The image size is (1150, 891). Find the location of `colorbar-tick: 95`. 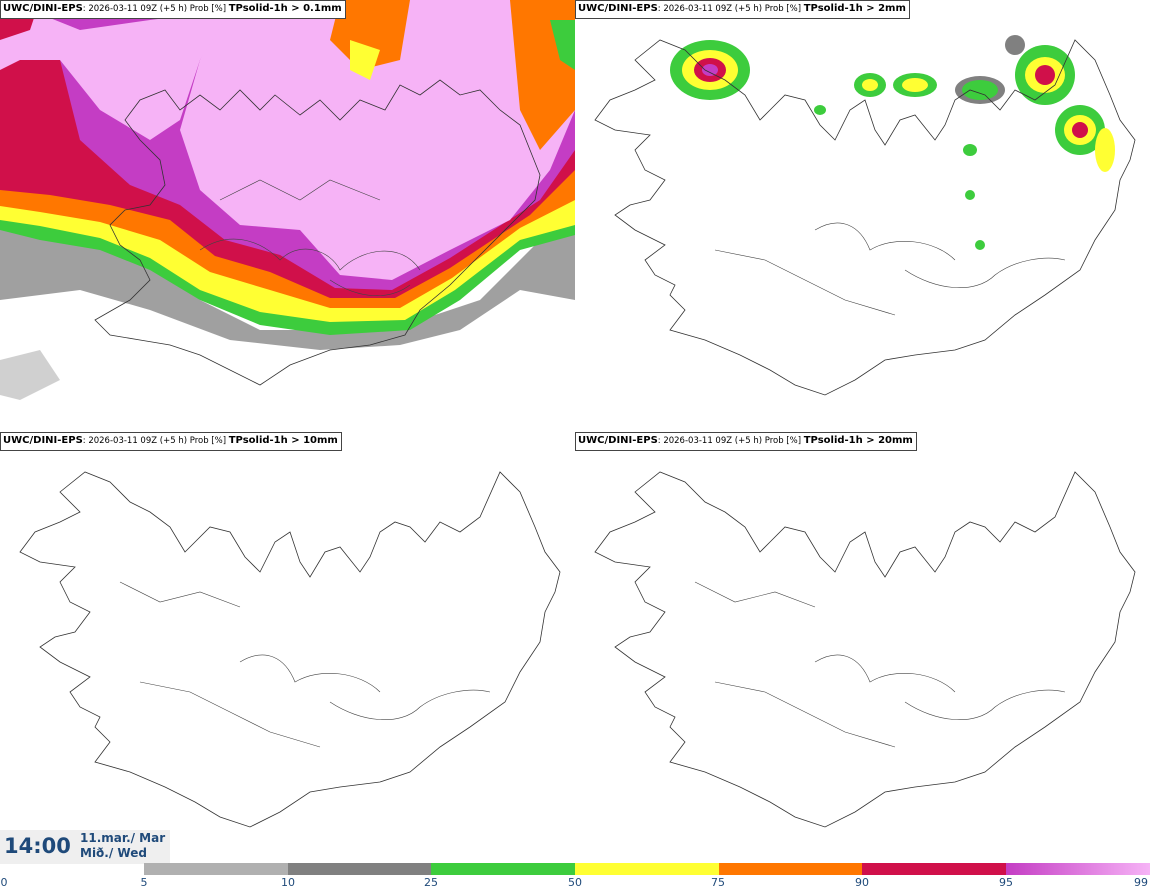

colorbar-tick: 95 is located at coordinates (1006, 882).